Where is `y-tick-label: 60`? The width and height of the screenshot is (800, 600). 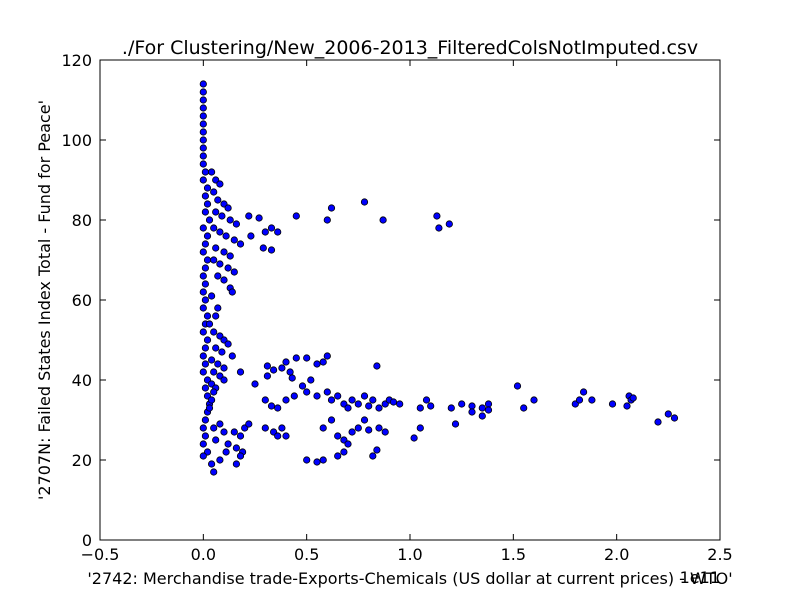
y-tick-label: 60 is located at coordinates (82, 300).